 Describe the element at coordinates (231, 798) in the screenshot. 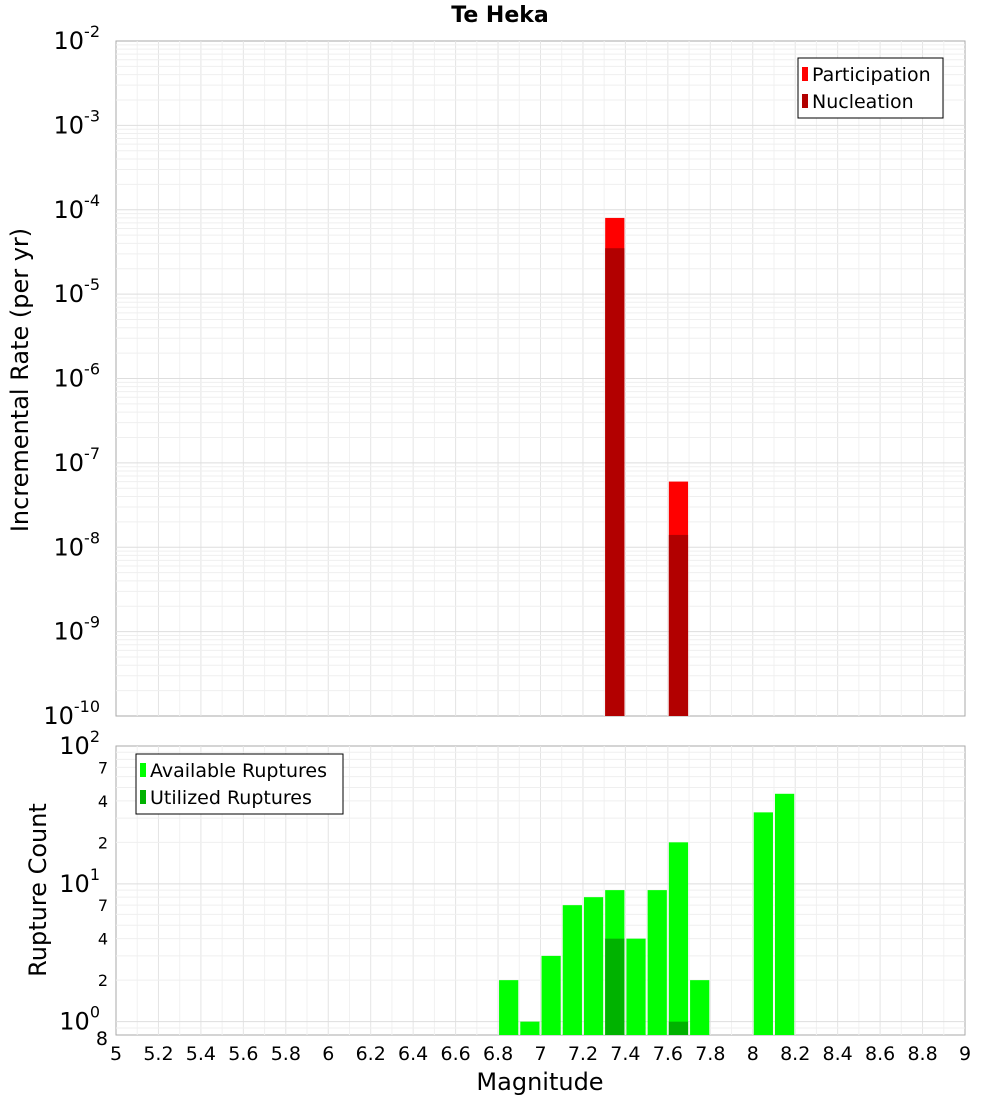

I see `count-legend-label: Utilized Ruptures` at that location.